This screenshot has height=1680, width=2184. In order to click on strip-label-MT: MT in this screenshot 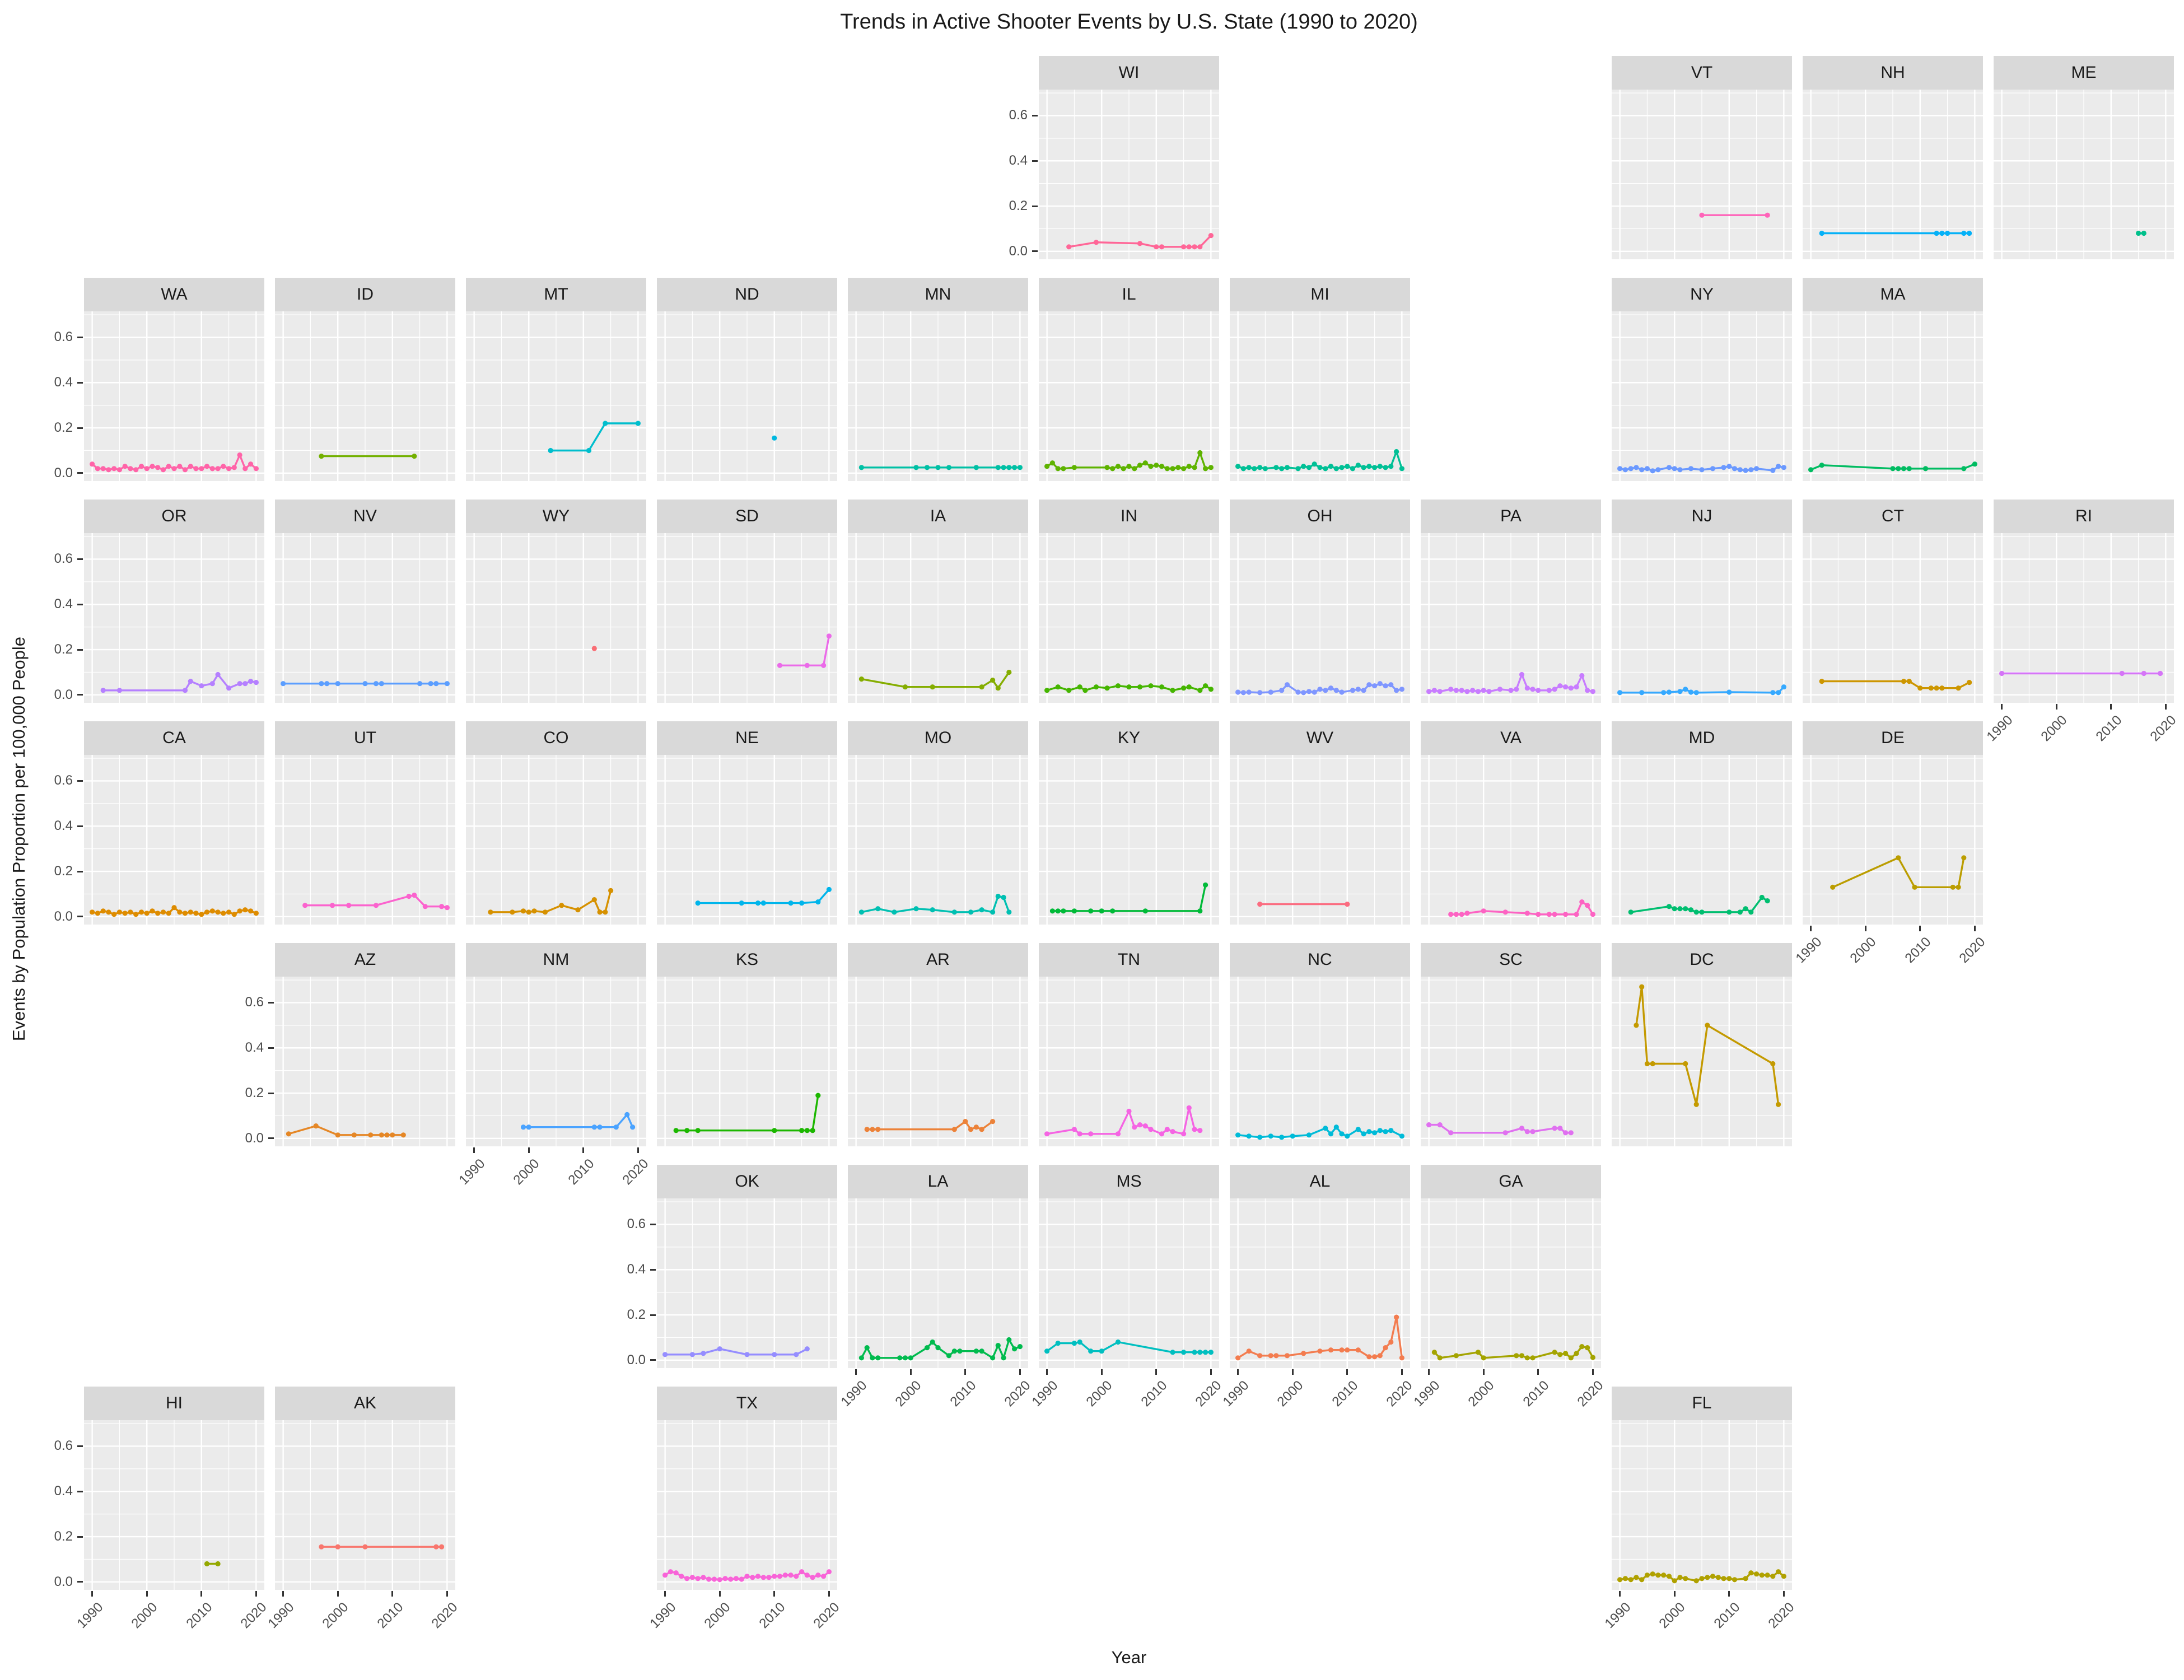, I will do `click(556, 295)`.